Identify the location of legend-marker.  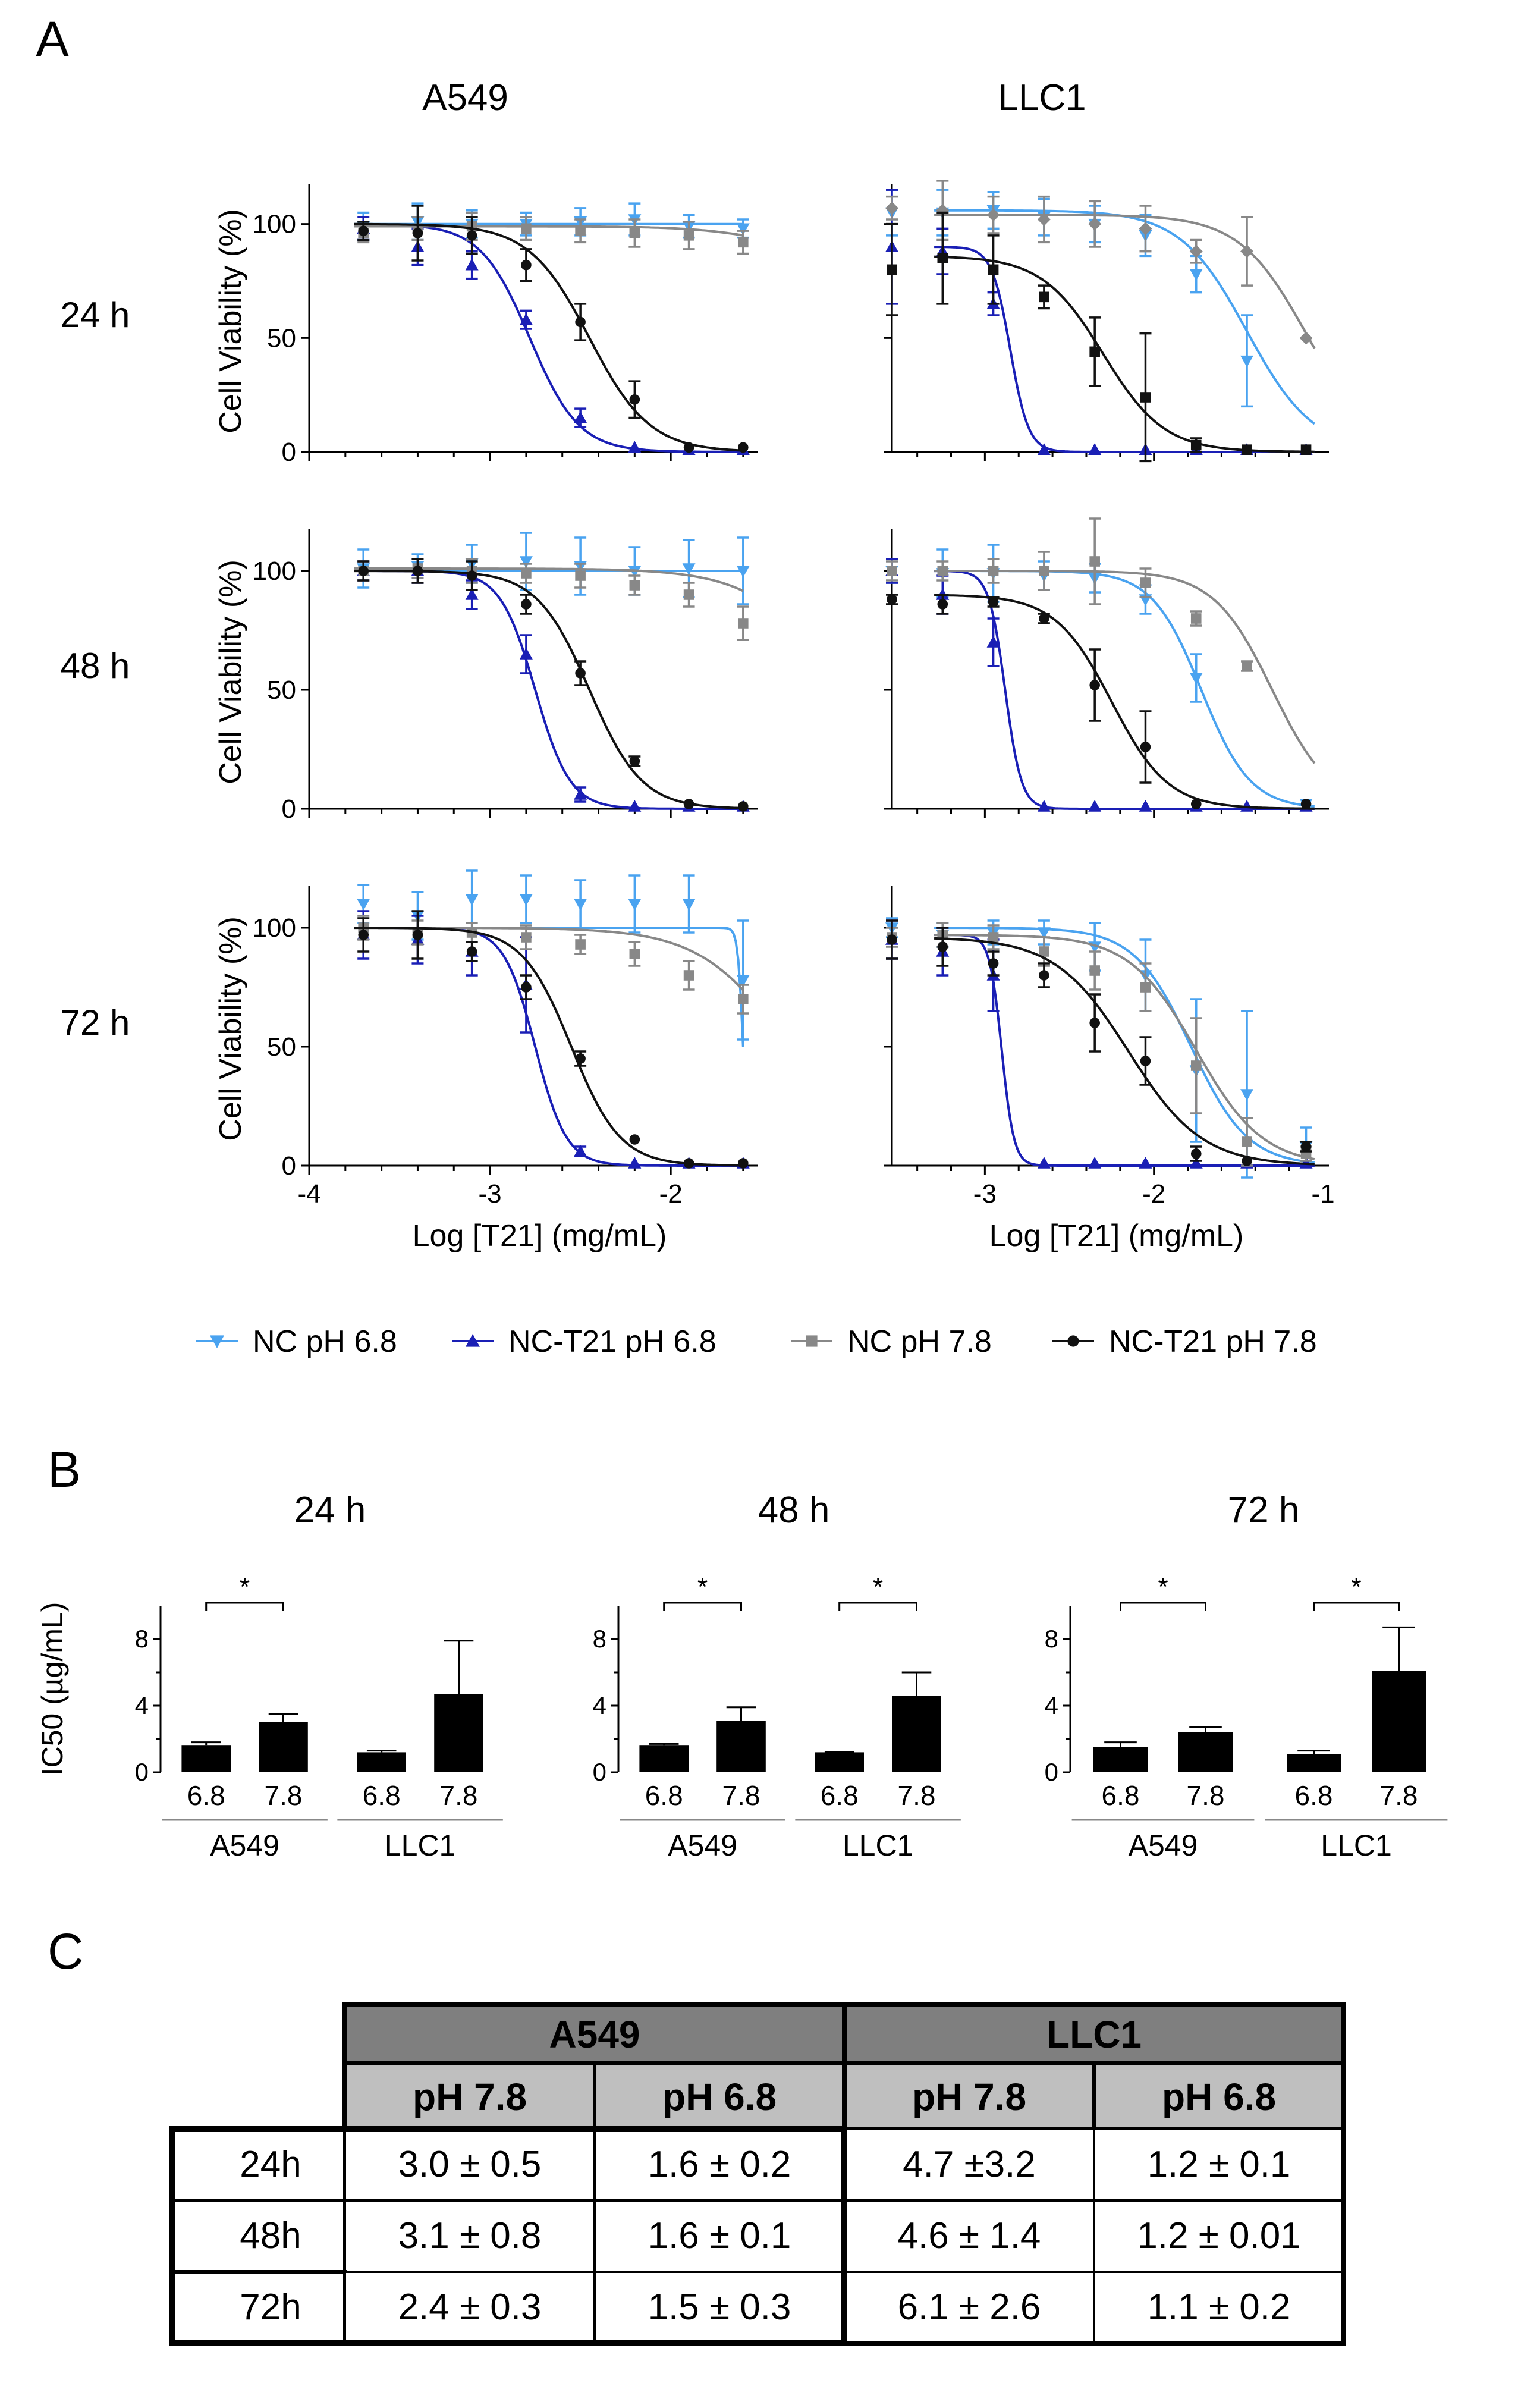
(217, 1341).